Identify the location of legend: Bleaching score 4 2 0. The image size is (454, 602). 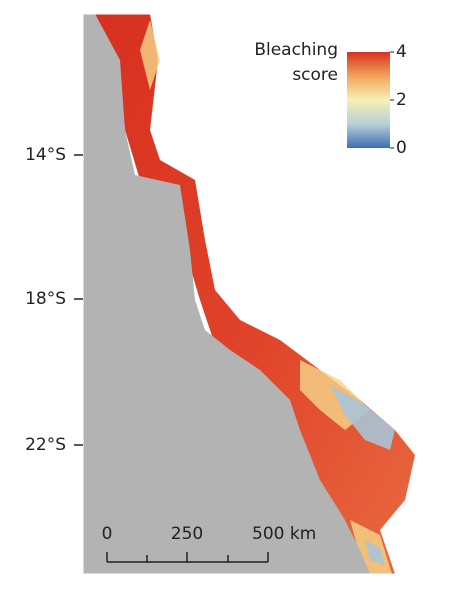
(330, 99).